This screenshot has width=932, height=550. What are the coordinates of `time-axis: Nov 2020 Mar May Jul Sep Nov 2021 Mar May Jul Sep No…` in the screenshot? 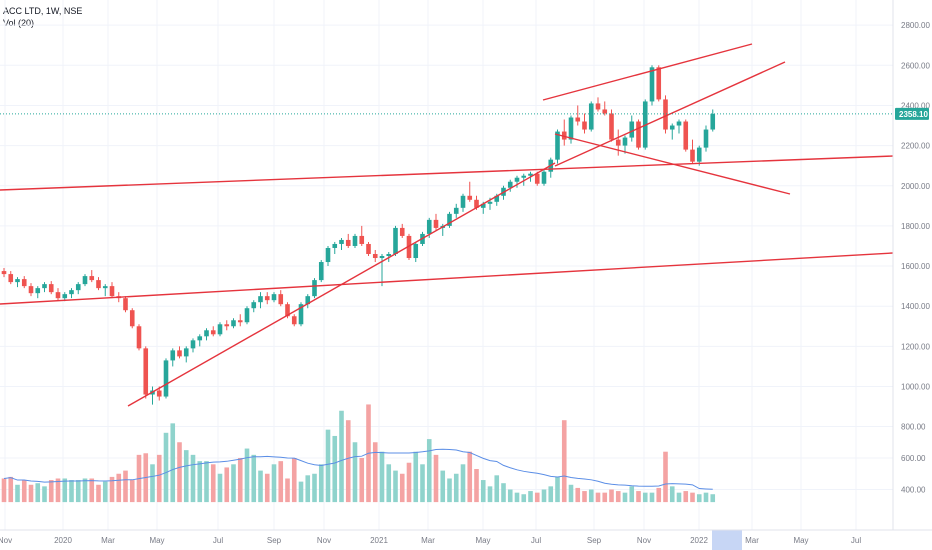 It's located at (466, 537).